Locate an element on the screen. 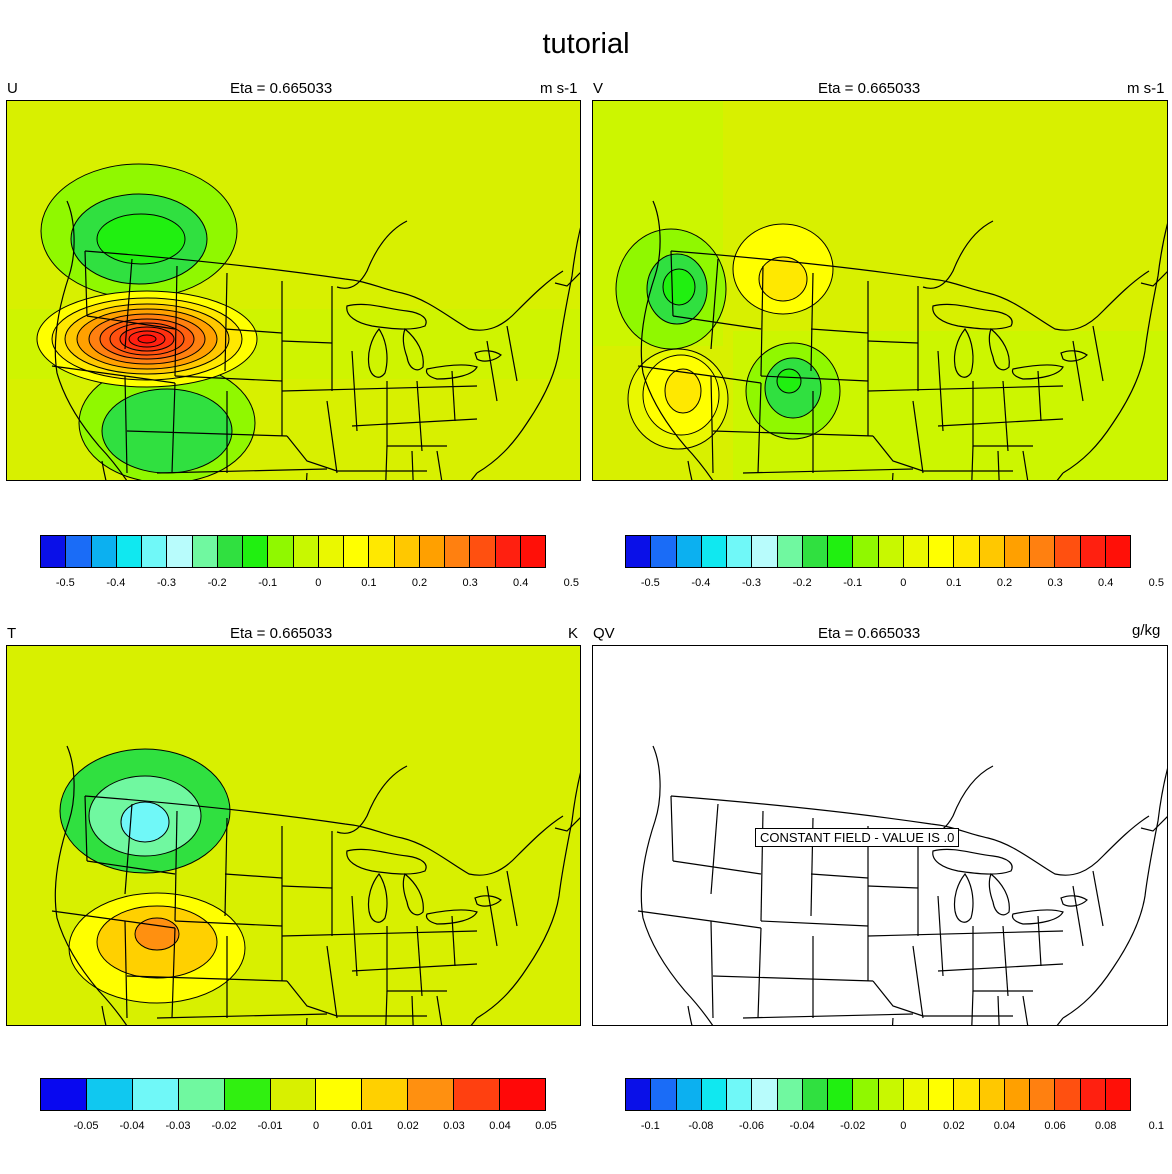 The width and height of the screenshot is (1172, 1174). qv-tick-label: 0.04 is located at coordinates (1004, 1126).